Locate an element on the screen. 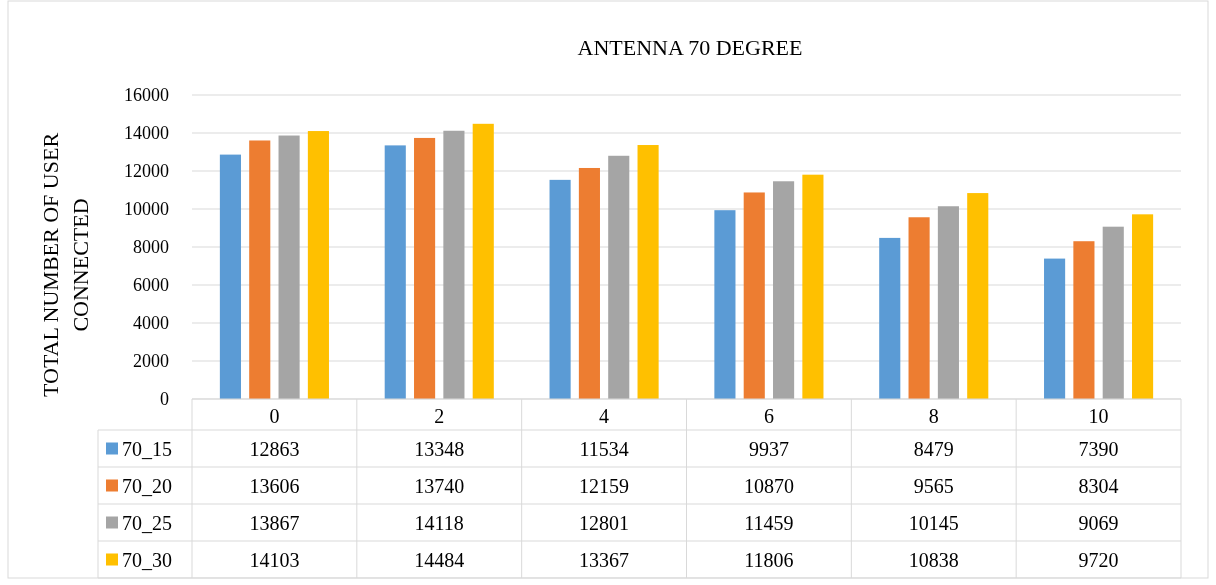 This screenshot has width=1216, height=585. y-tick-label: 10000 is located at coordinates (146, 209).